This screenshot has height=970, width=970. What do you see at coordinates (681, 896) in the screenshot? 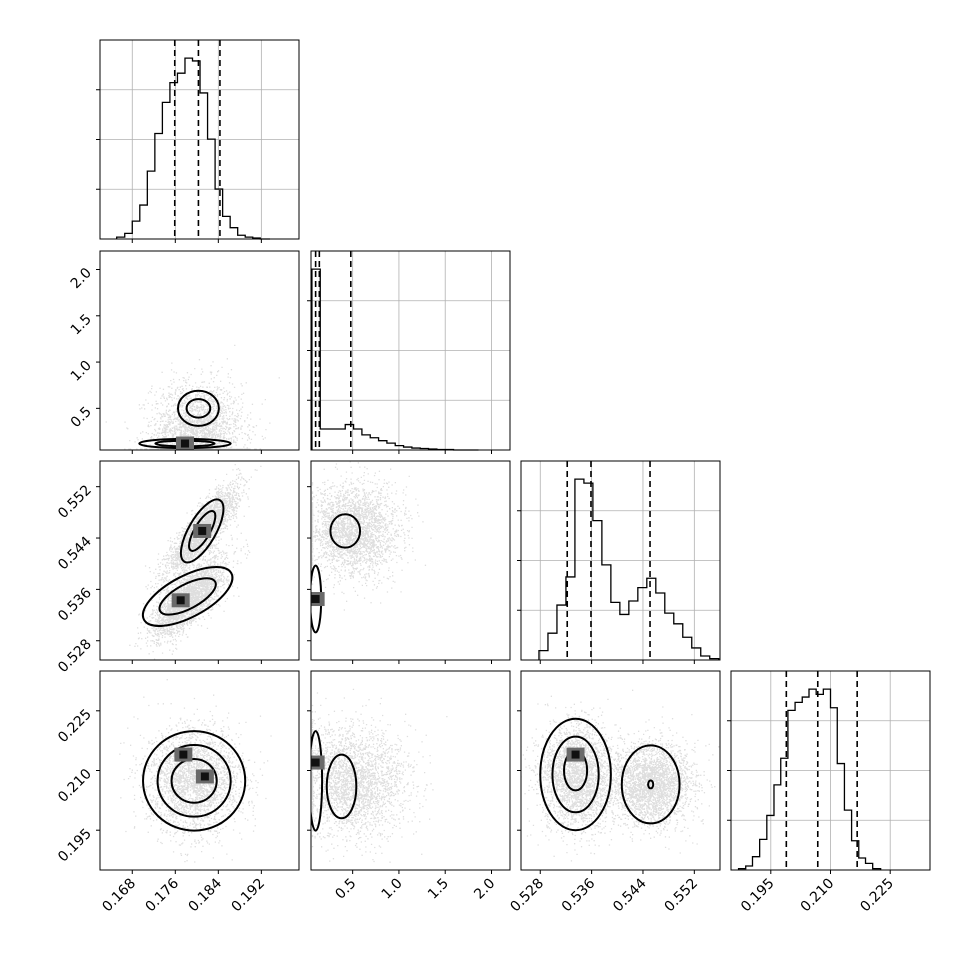
I see `x-tick-label: 0.552` at bounding box center [681, 896].